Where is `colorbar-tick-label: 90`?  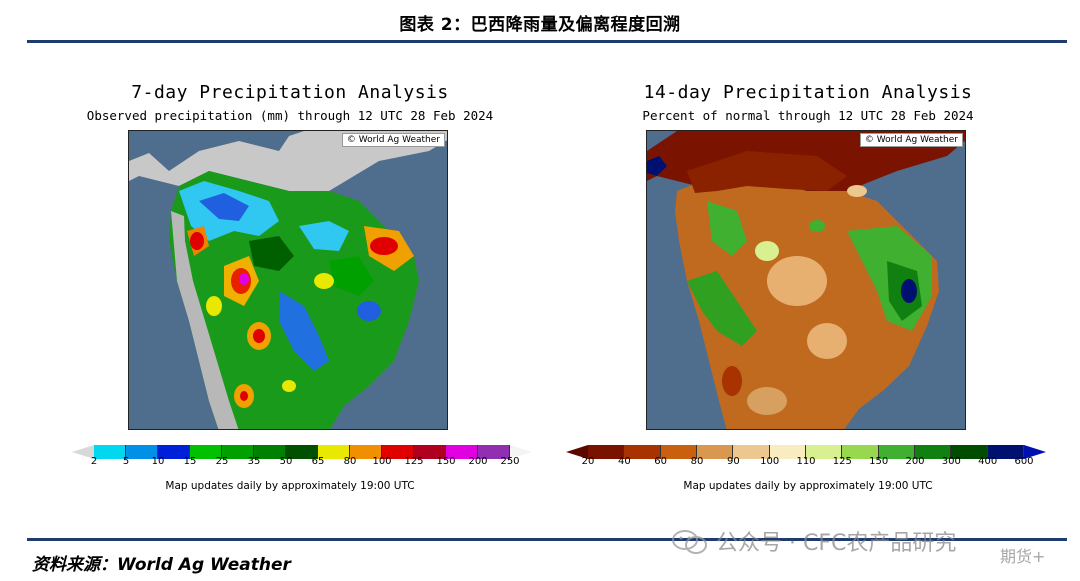 colorbar-tick-label: 90 is located at coordinates (733, 461).